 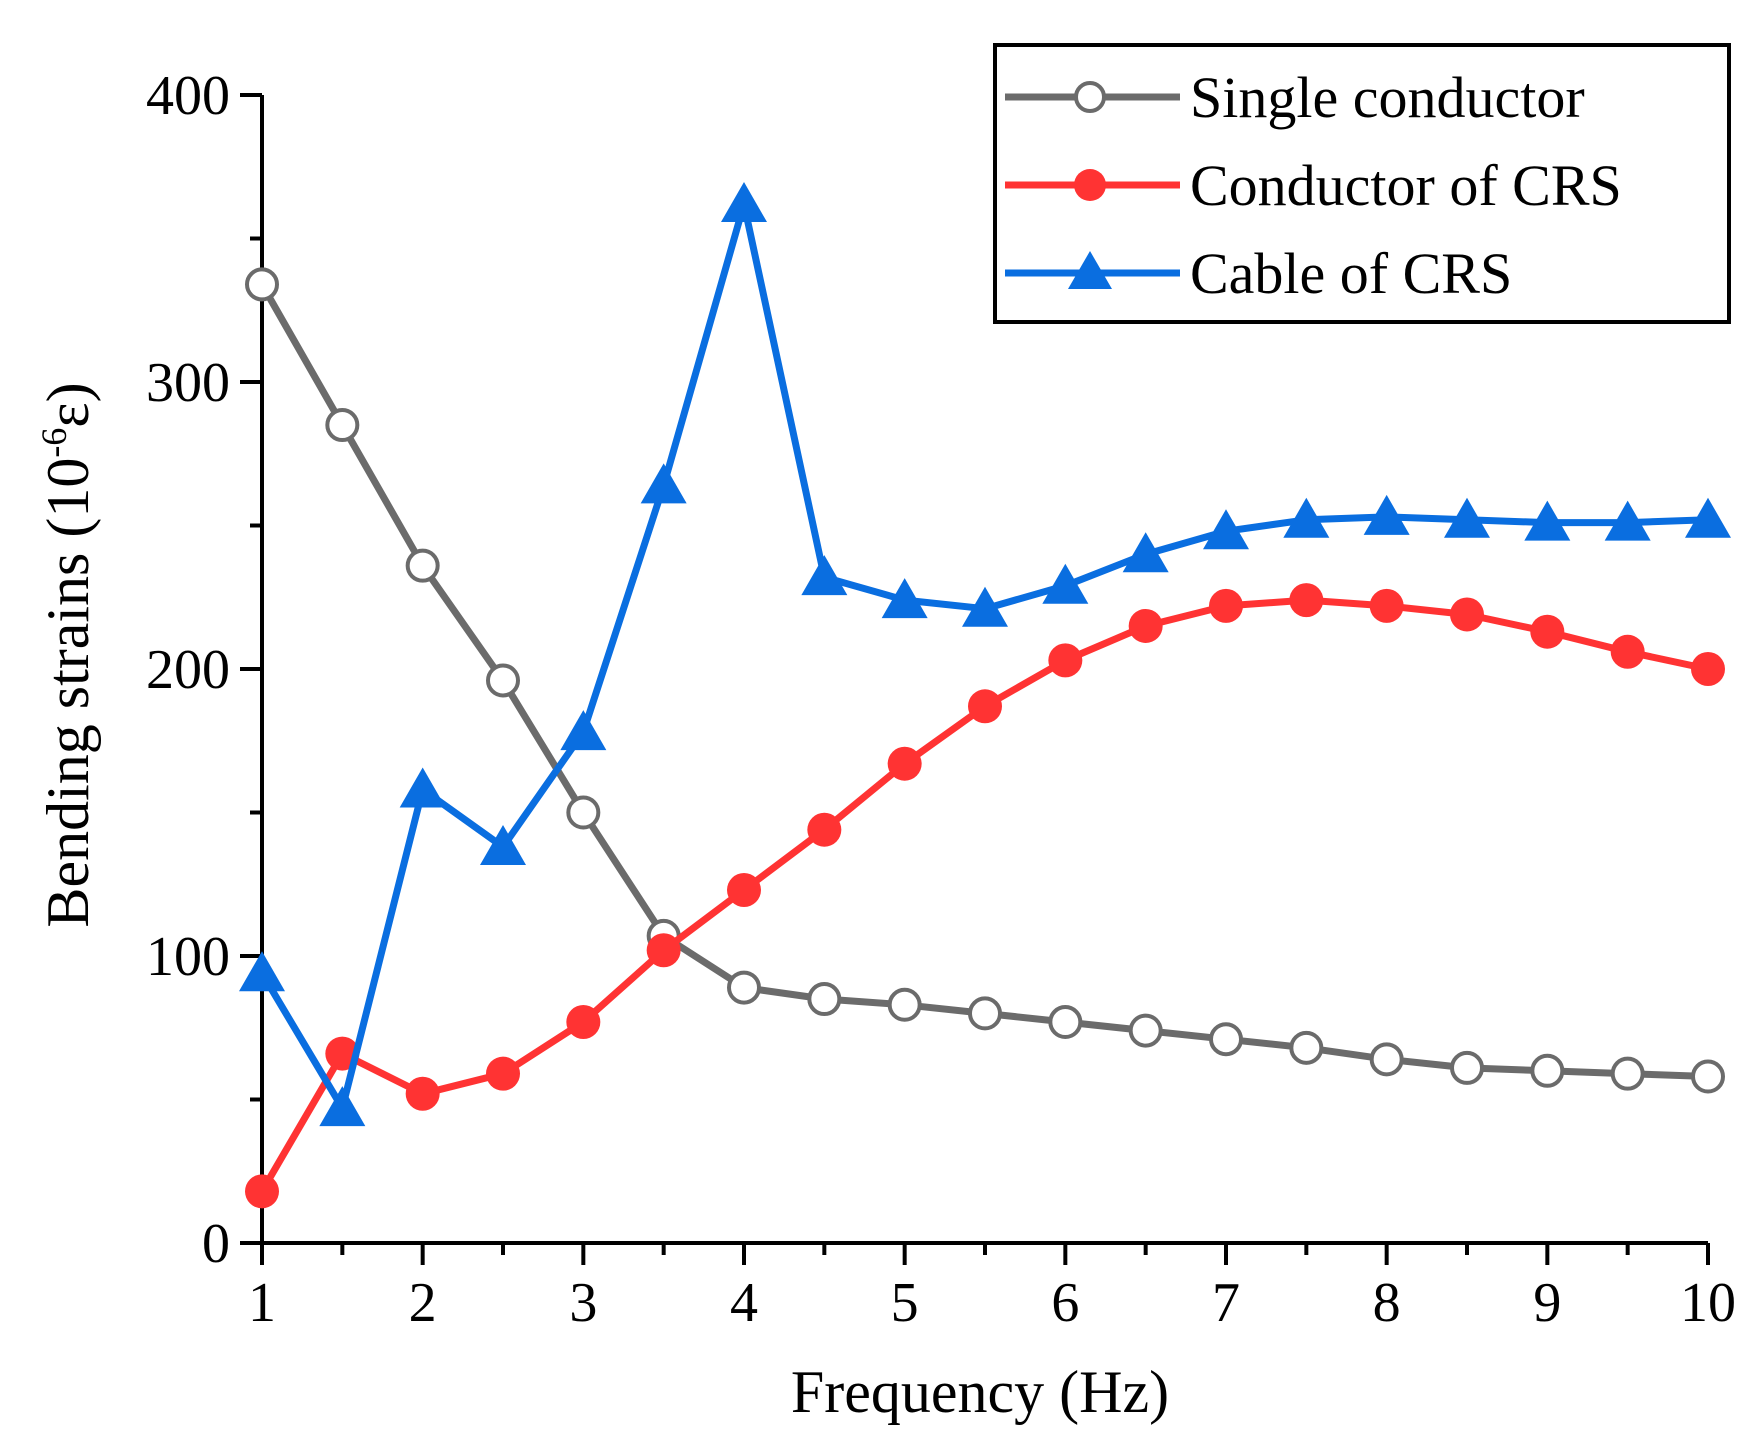 What do you see at coordinates (54, 443) in the screenshot?
I see `y-axis-title-superscript: -6` at bounding box center [54, 443].